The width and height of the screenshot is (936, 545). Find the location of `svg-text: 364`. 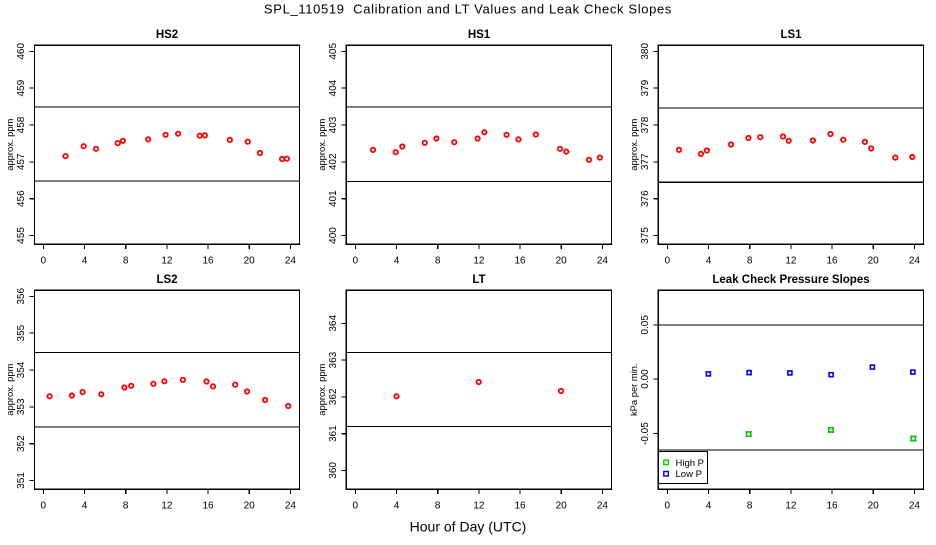

svg-text: 364 is located at coordinates (333, 323).